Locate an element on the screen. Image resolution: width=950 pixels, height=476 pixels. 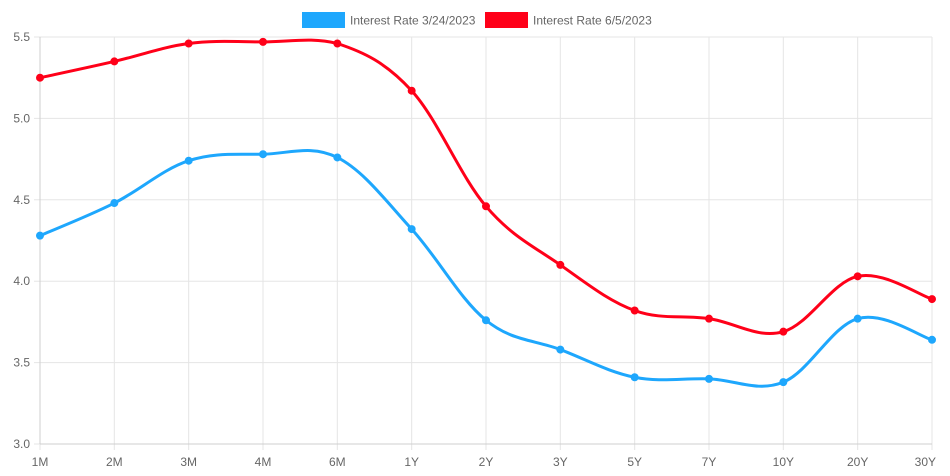
series-1-point-1M is located at coordinates (40, 77).